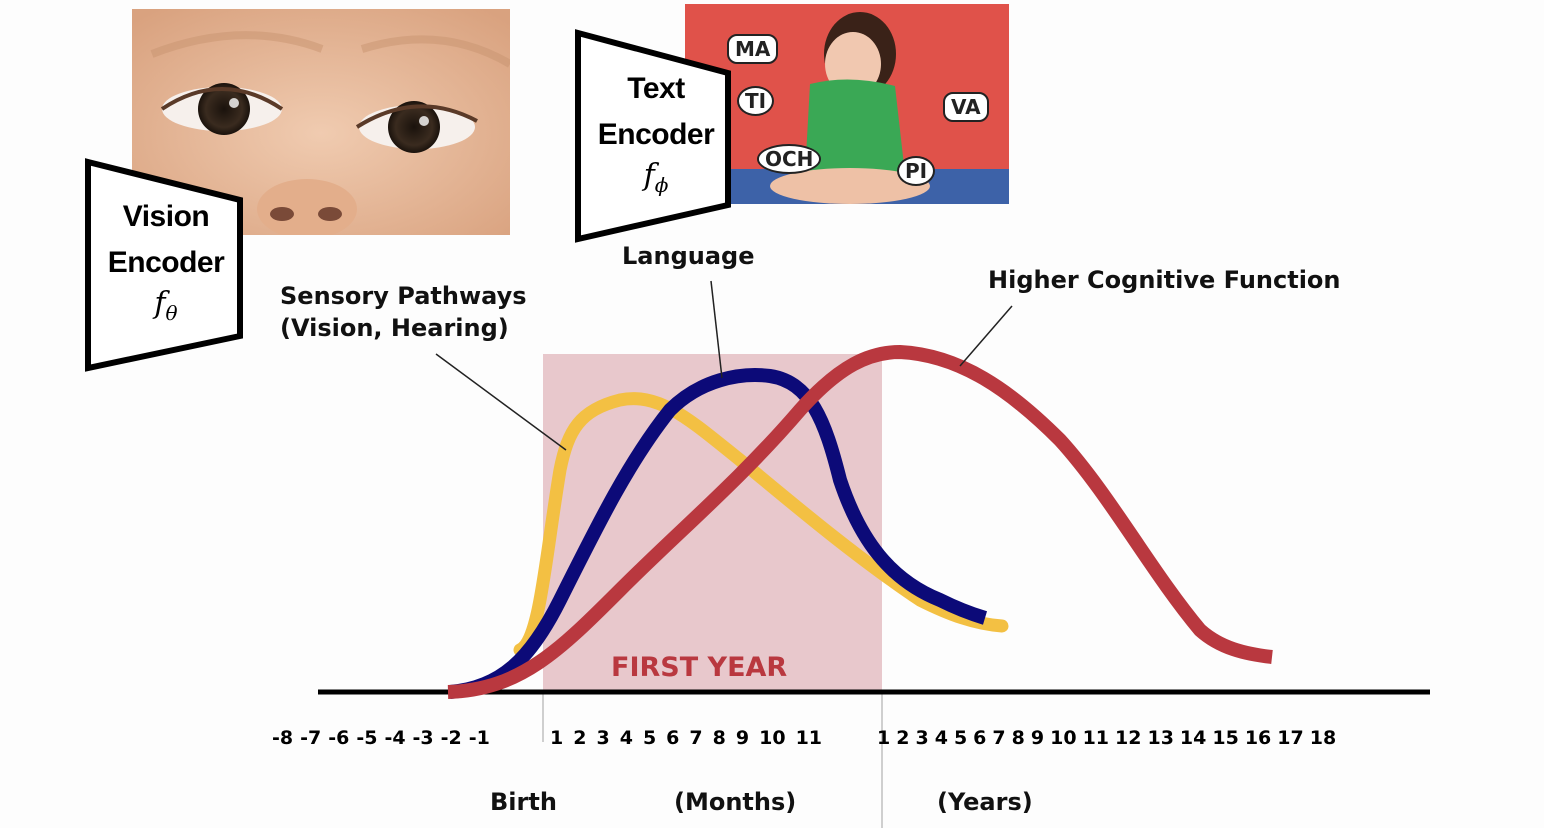 This screenshot has height=828, width=1544. Describe the element at coordinates (321, 122) in the screenshot. I see `infant-eyes-photo` at that location.